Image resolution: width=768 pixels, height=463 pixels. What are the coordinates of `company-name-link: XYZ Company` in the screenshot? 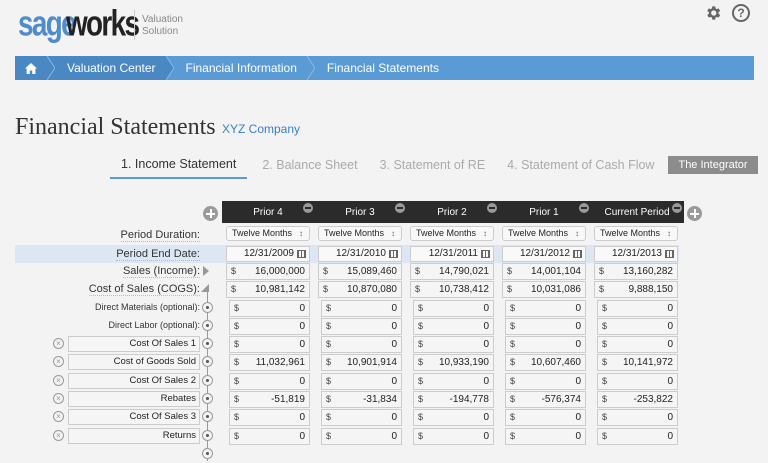 It's located at (261, 129).